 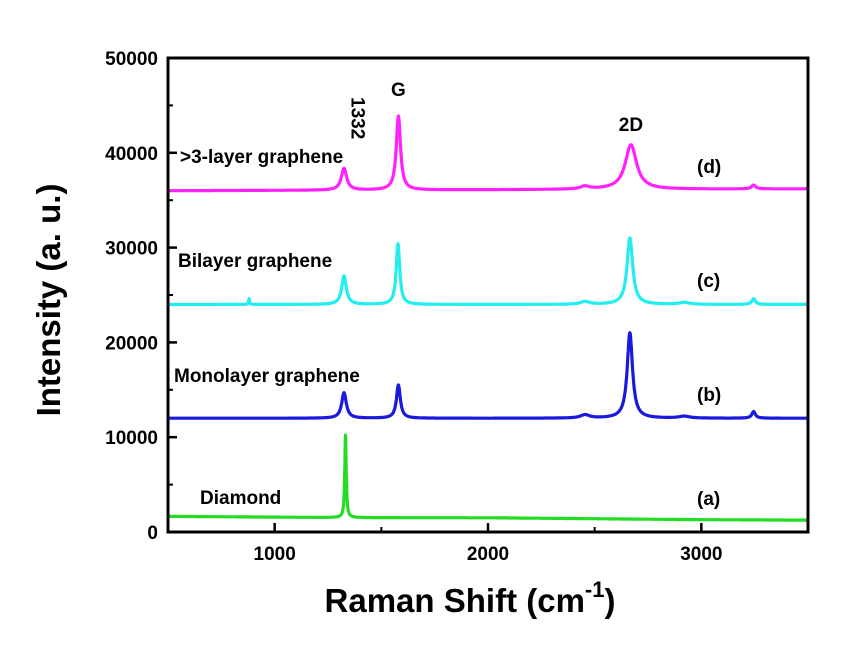 I want to click on series-tag-label: (a), so click(x=708, y=499).